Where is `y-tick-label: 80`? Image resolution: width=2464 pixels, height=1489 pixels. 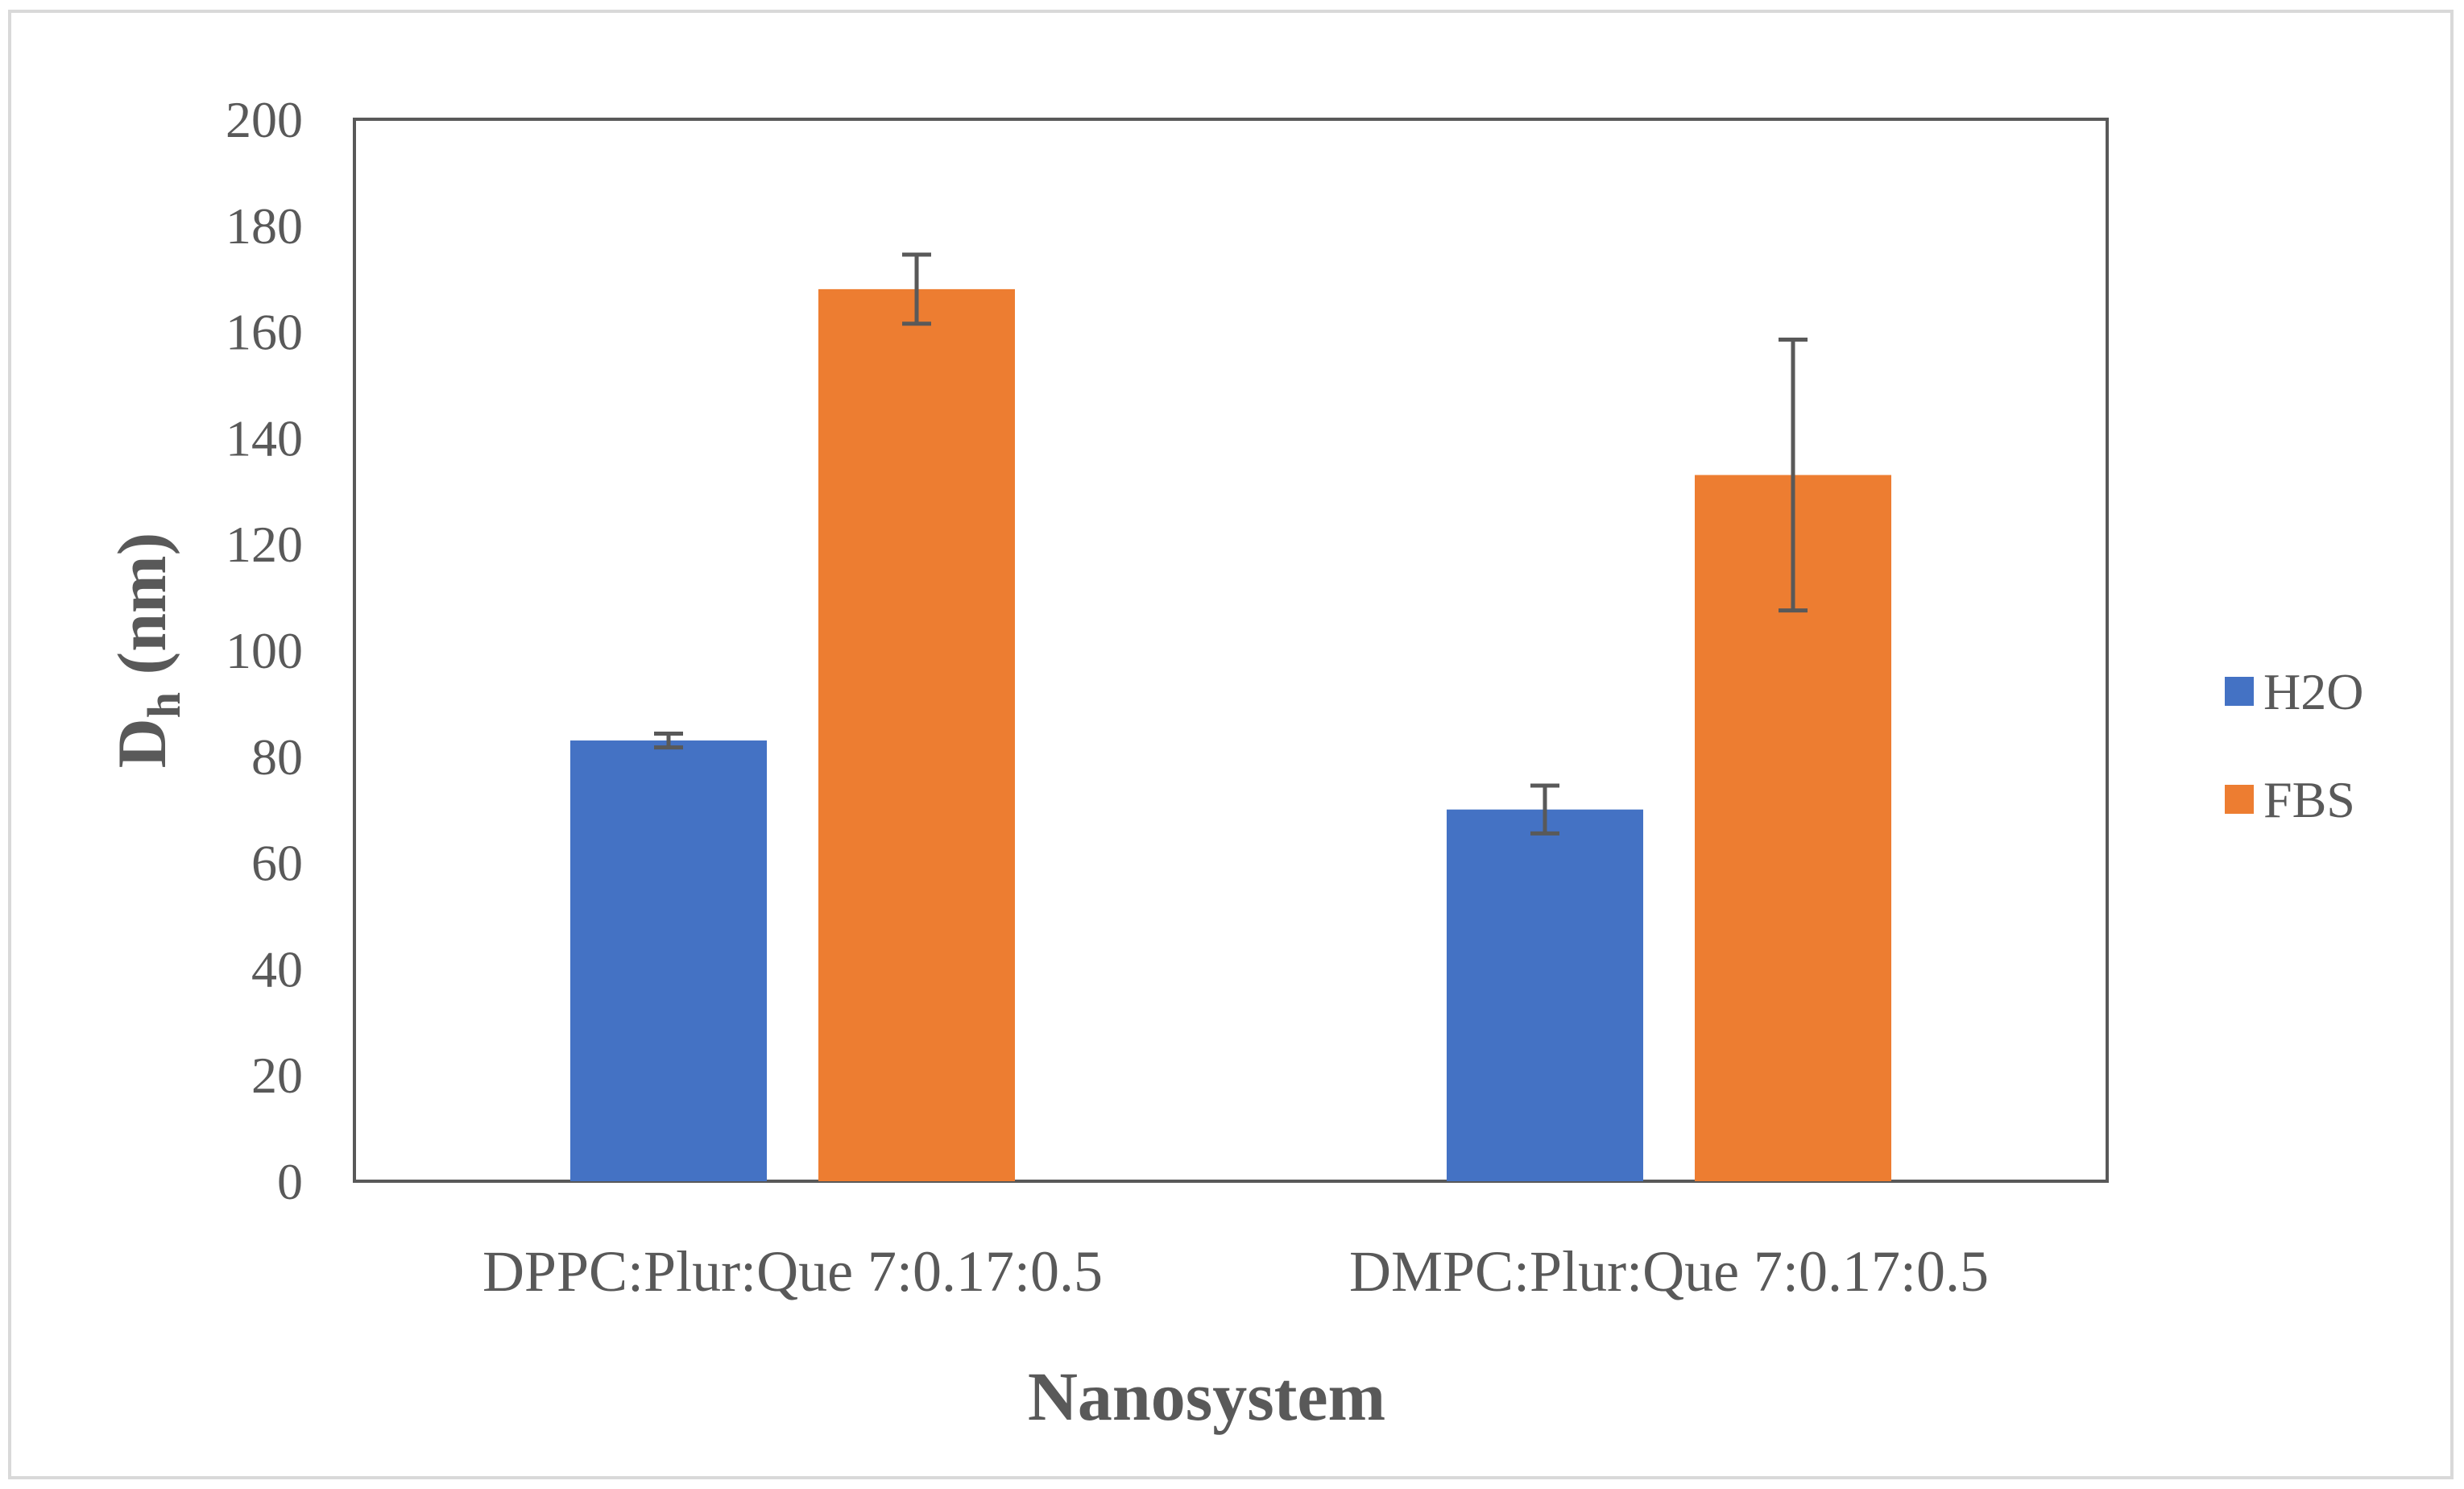
y-tick-label: 80 is located at coordinates (277, 757).